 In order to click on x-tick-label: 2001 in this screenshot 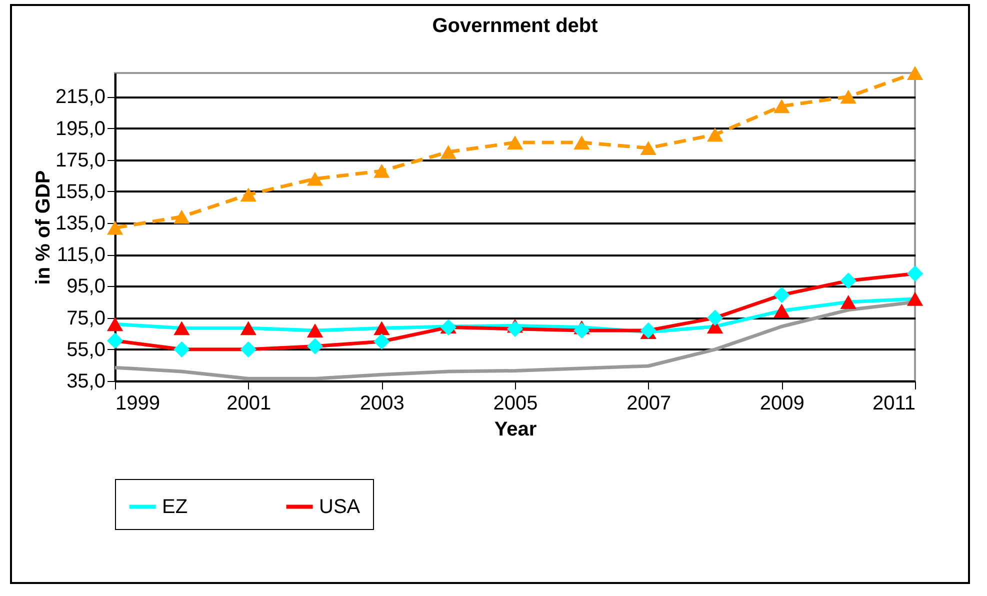, I will do `click(249, 403)`.